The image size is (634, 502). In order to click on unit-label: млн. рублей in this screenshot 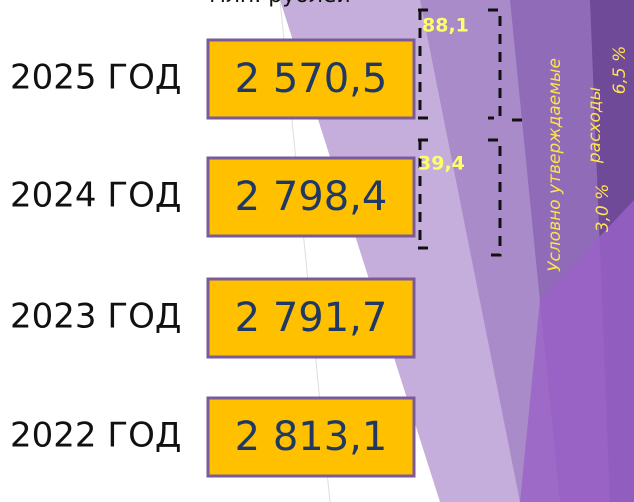, I will do `click(279, 4)`.